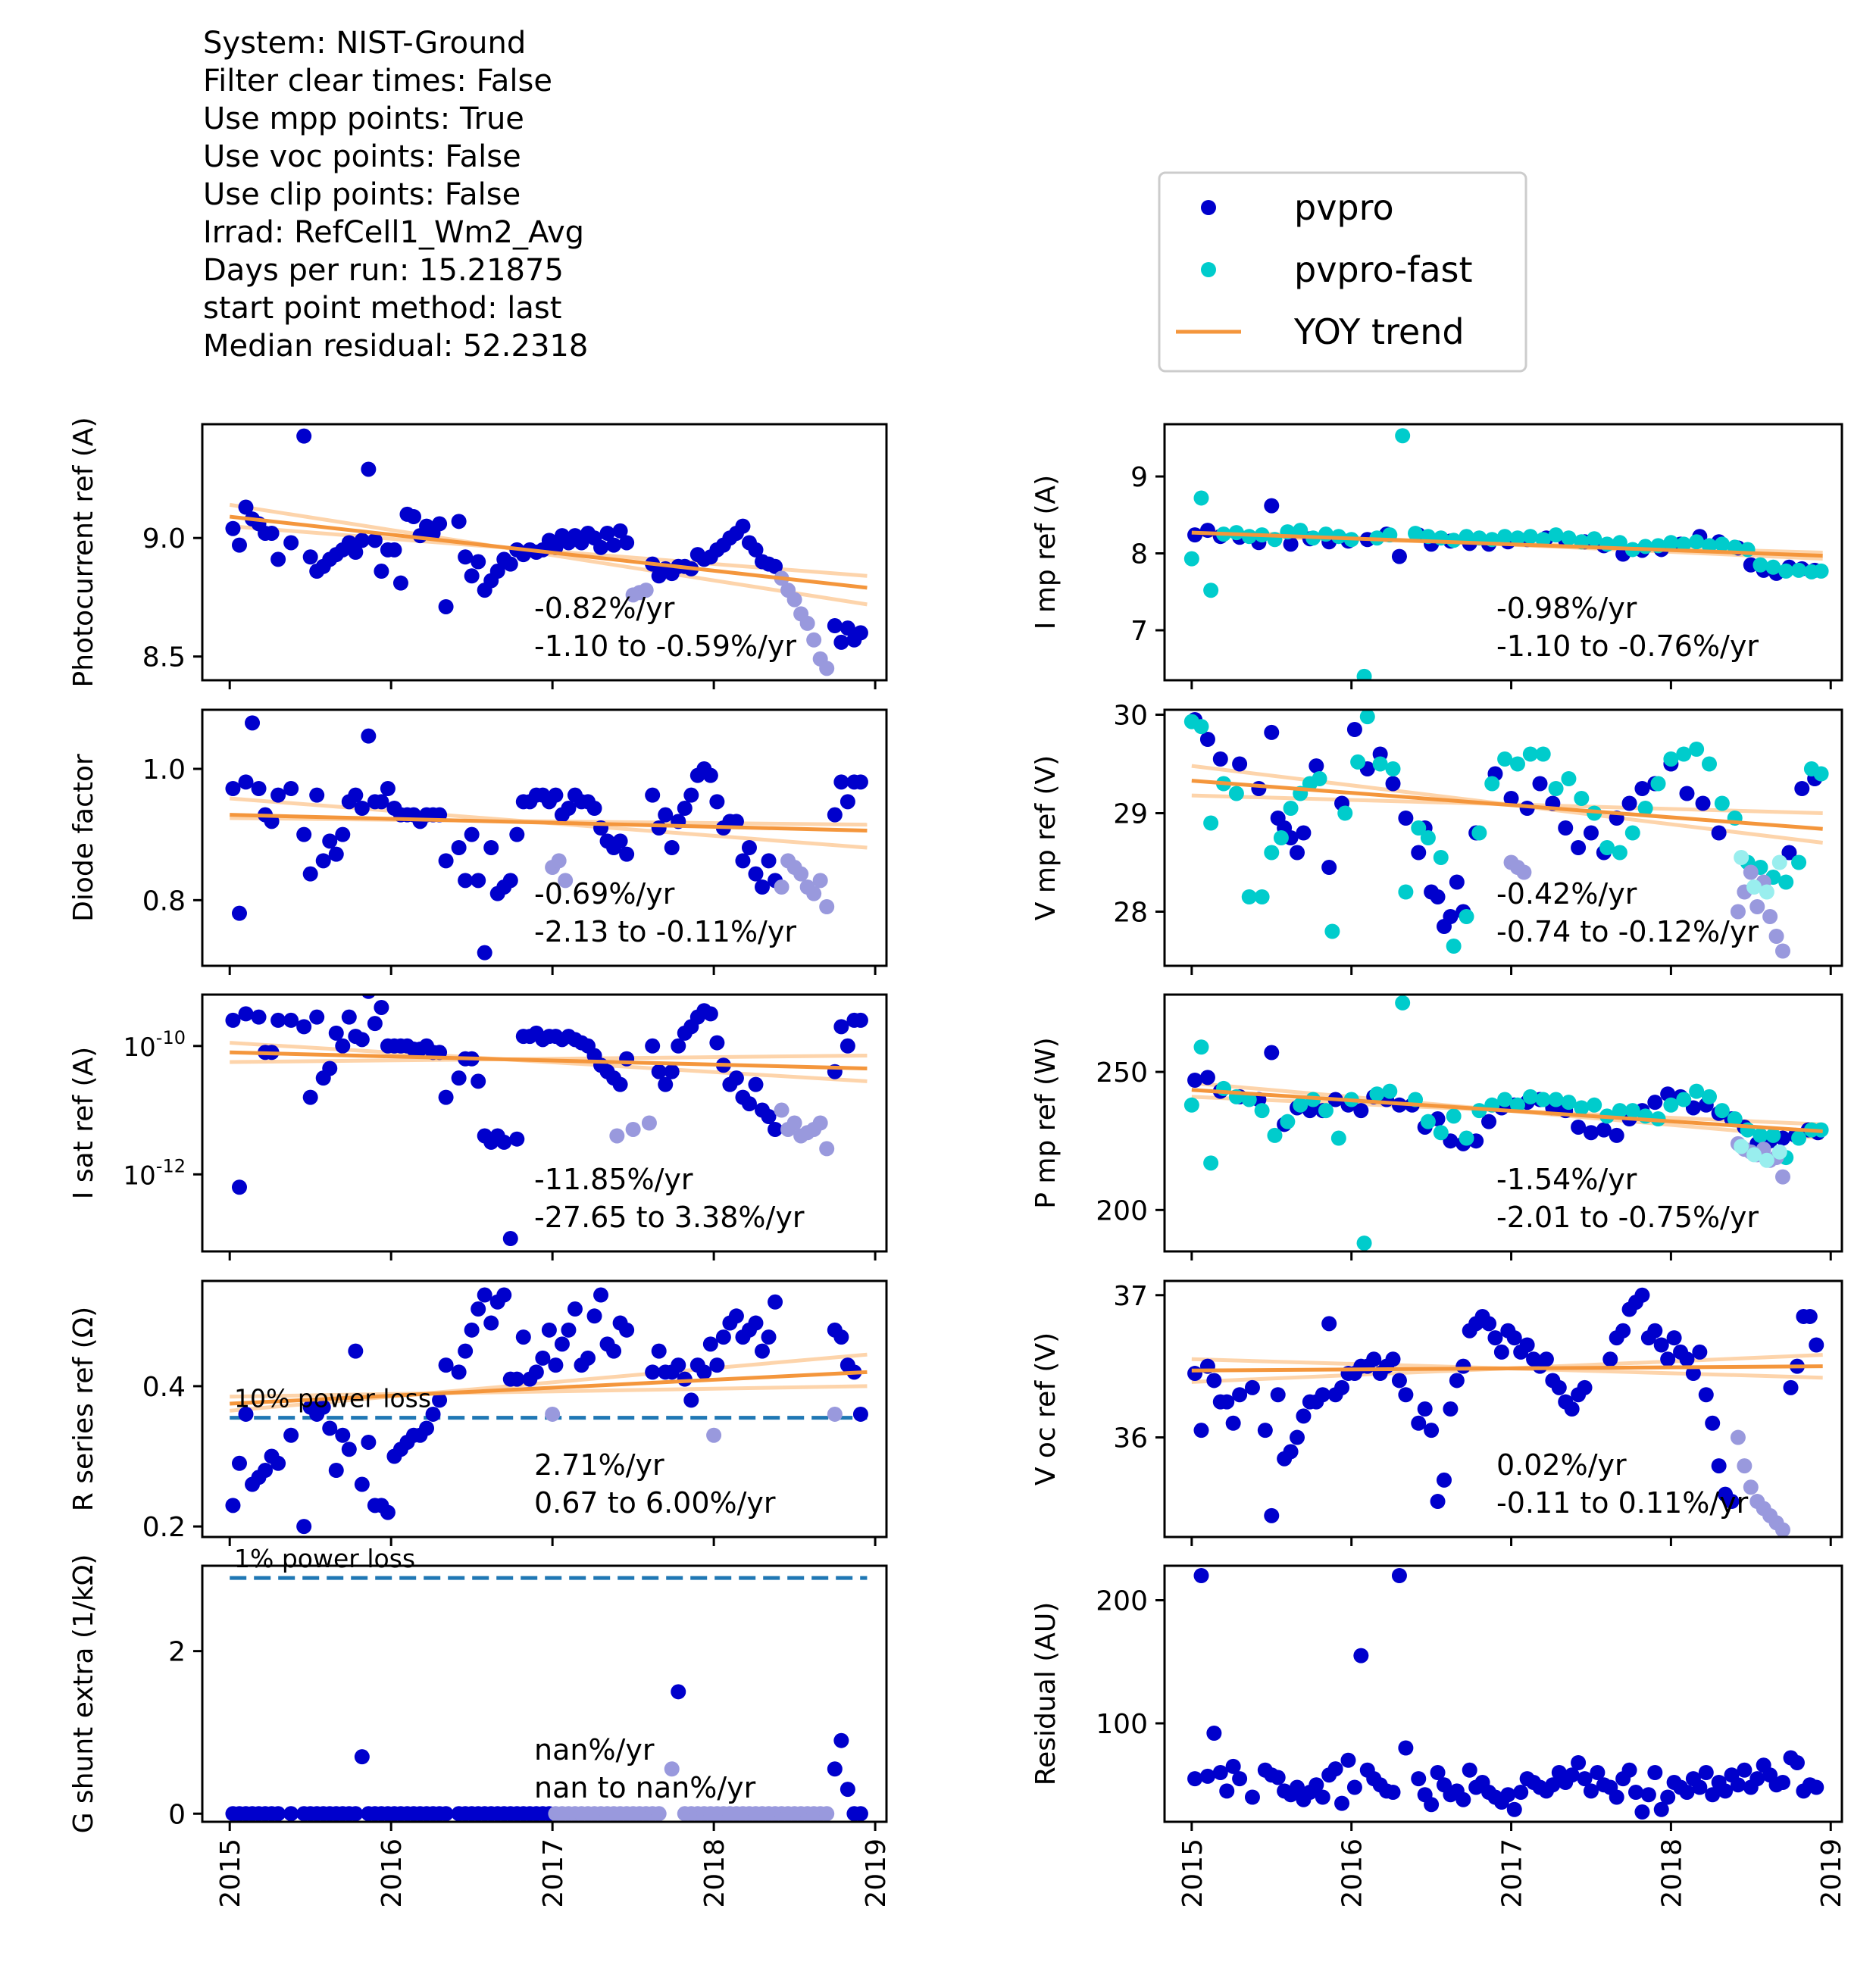  I want to click on info-use-mpp: Use mpp points: True, so click(363, 119).